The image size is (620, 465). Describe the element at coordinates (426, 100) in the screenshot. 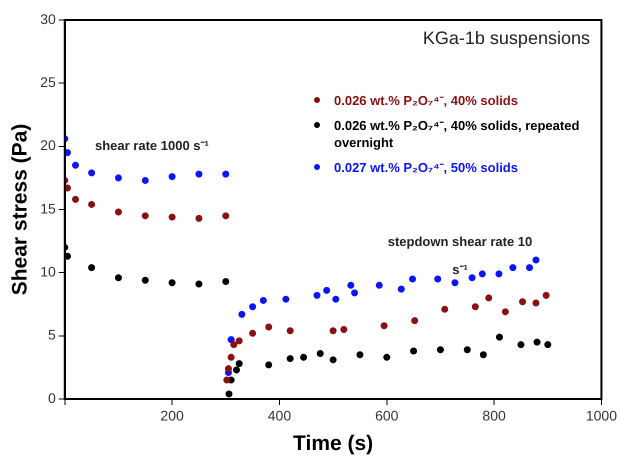

I see `legend-label: 0.026 wt.% P₂O₇⁴⁻, 40% solids` at that location.